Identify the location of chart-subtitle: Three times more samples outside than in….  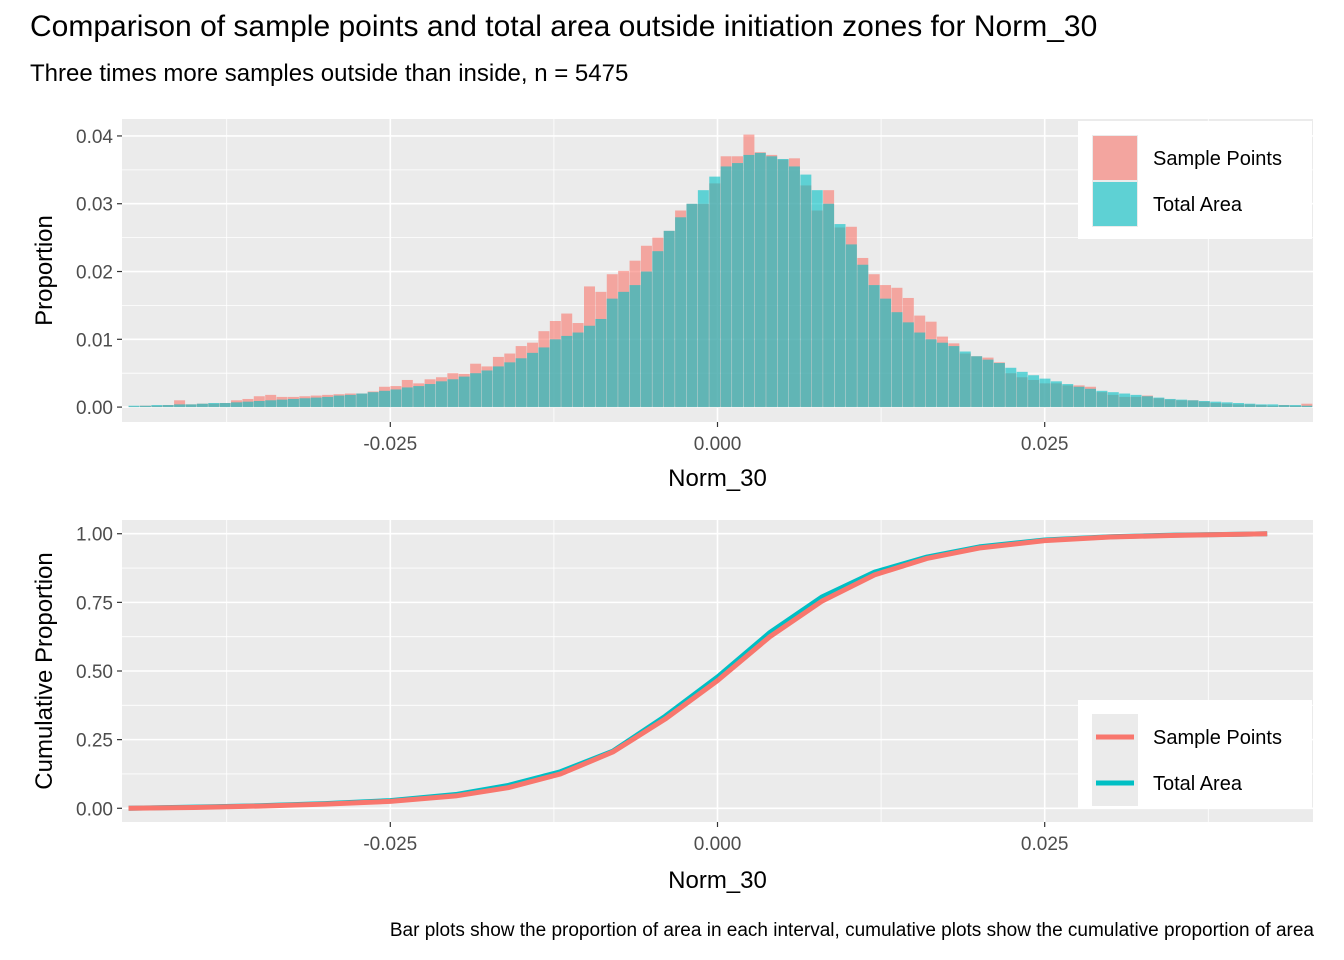
(329, 73).